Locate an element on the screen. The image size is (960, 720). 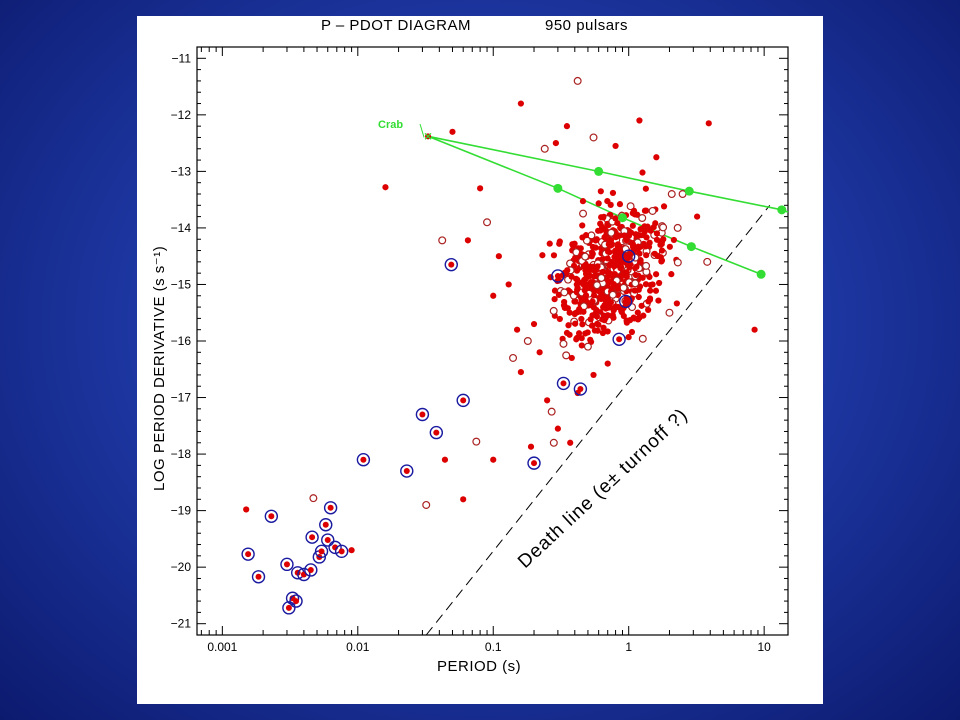
y-tick-label: −18 is located at coordinates (181, 454).